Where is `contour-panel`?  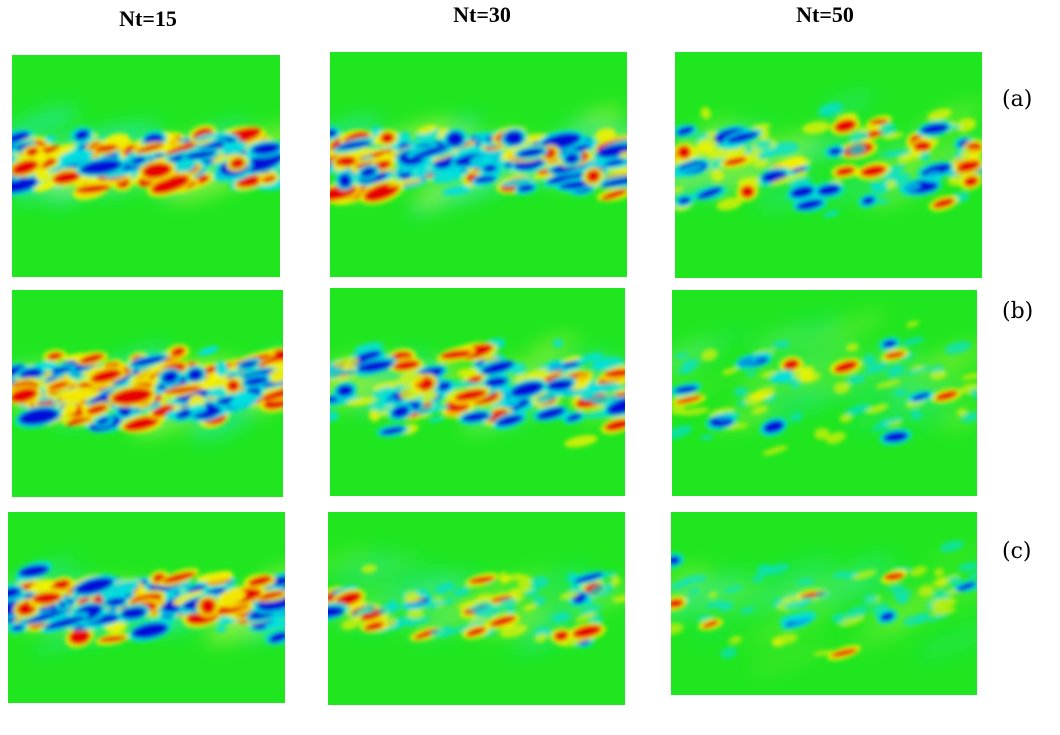
contour-panel is located at coordinates (478, 164).